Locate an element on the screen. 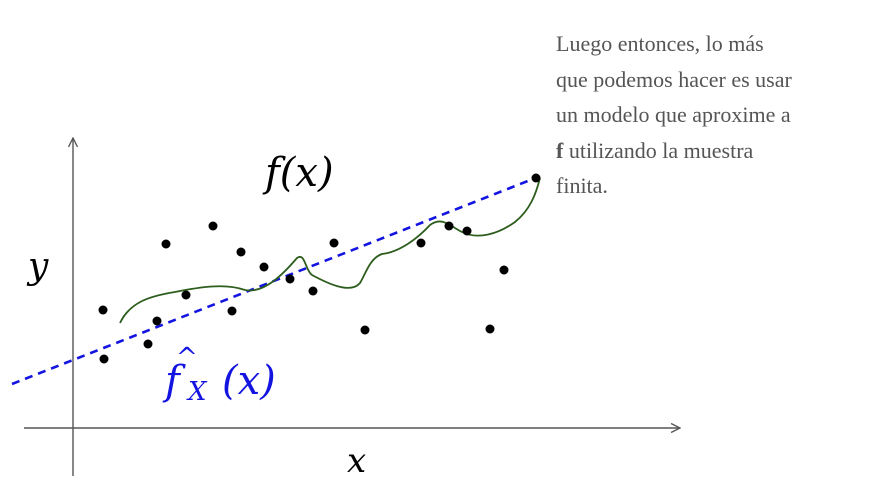 This screenshot has width=884, height=488. y-axis-label: y is located at coordinates (37, 266).